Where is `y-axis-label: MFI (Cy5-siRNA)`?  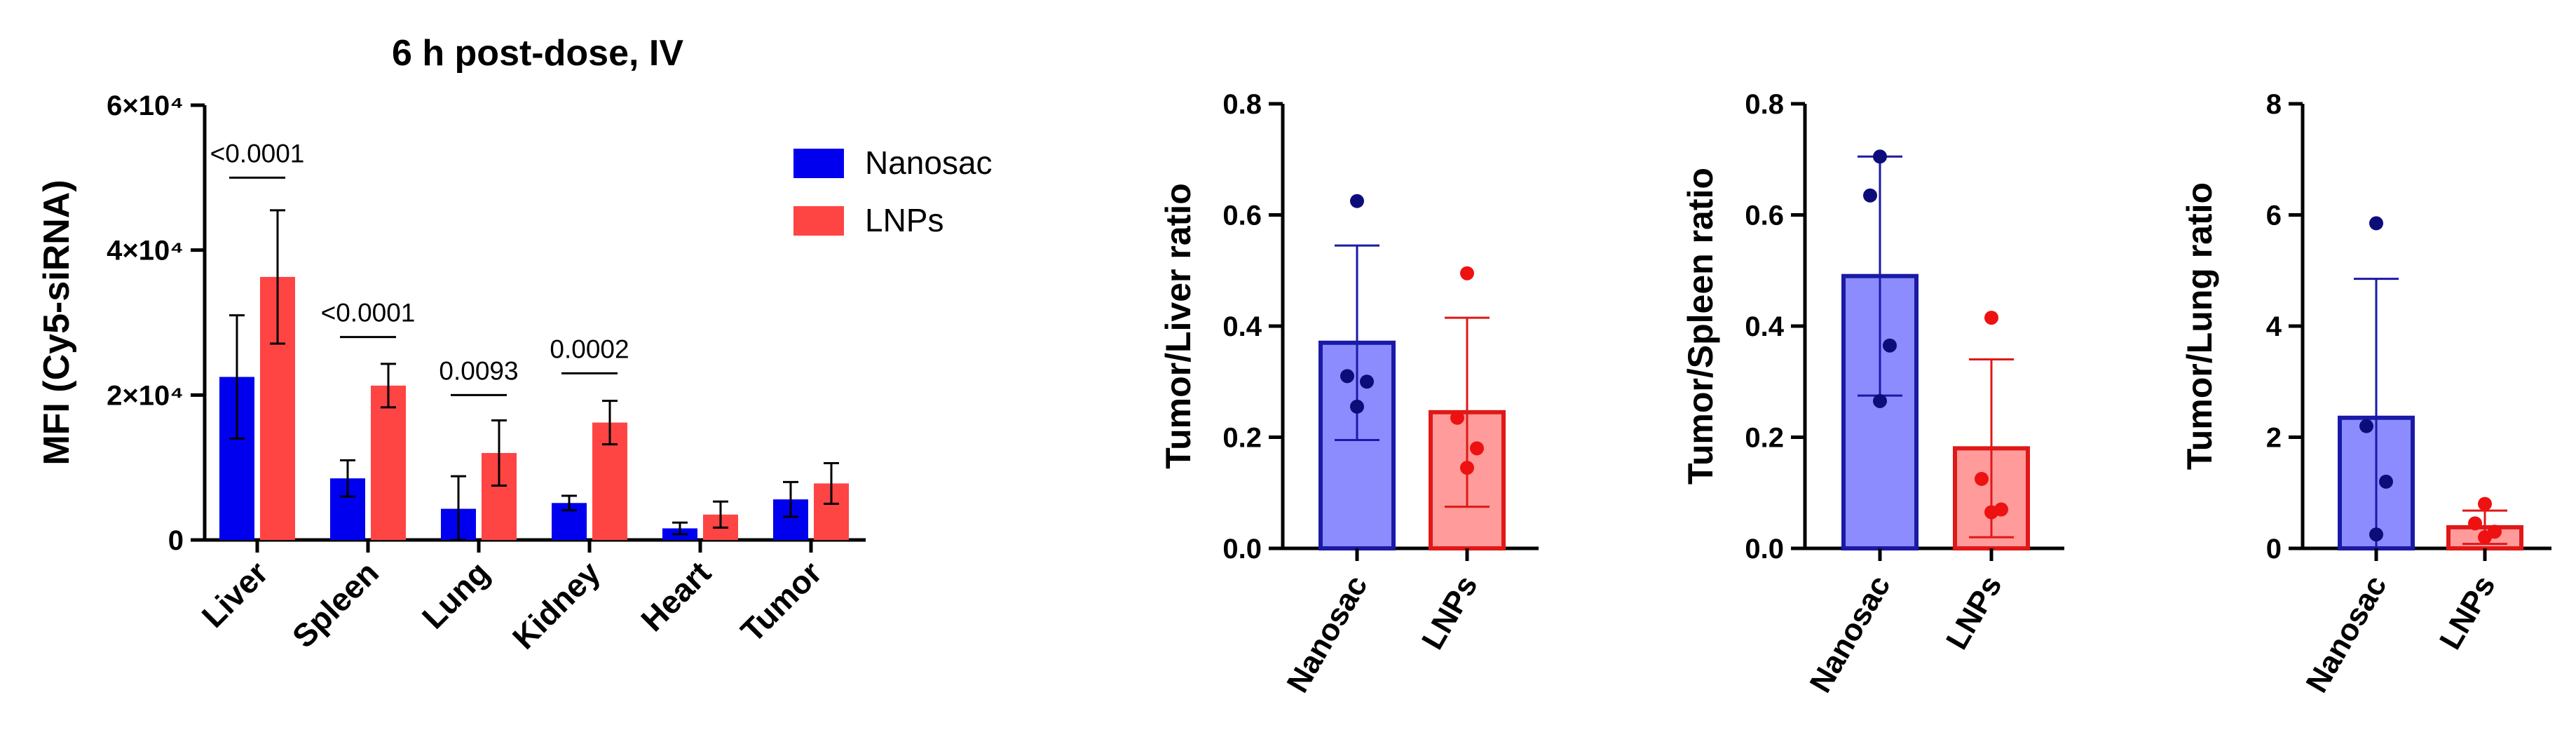 y-axis-label: MFI (Cy5-siRNA) is located at coordinates (56, 323).